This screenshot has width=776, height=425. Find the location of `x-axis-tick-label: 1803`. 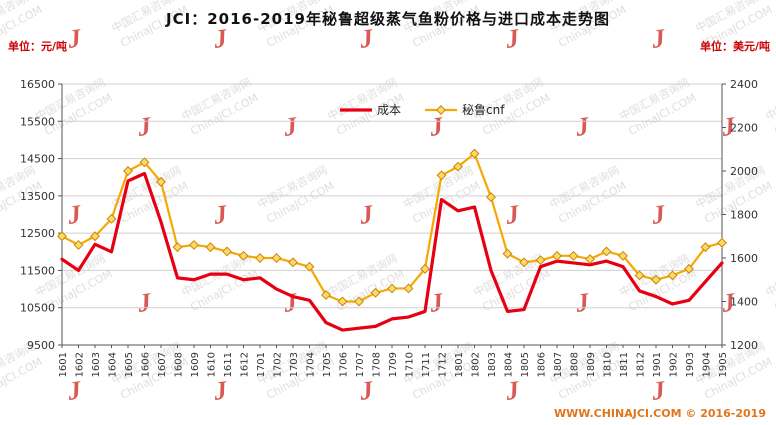

x-axis-tick-label: 1803 is located at coordinates (492, 364).